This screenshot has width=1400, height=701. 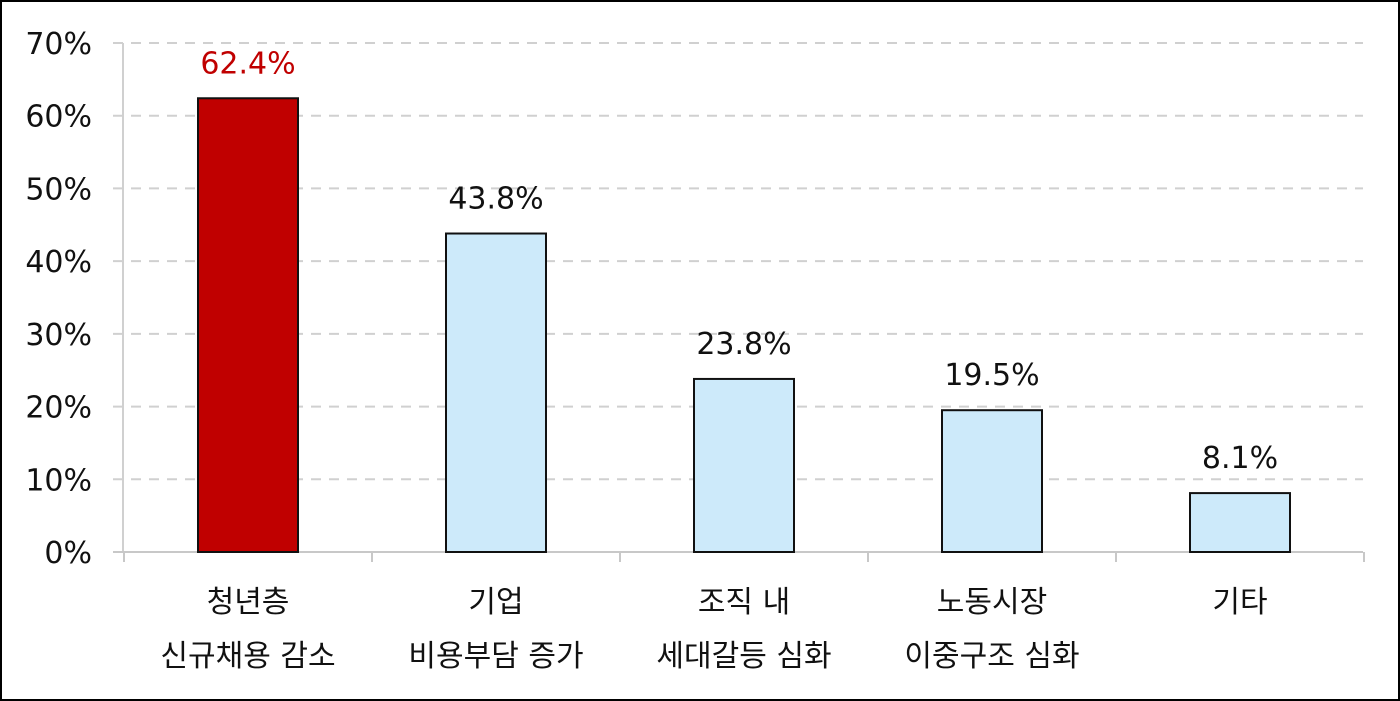 I want to click on category-label: 기타, so click(x=1239, y=602).